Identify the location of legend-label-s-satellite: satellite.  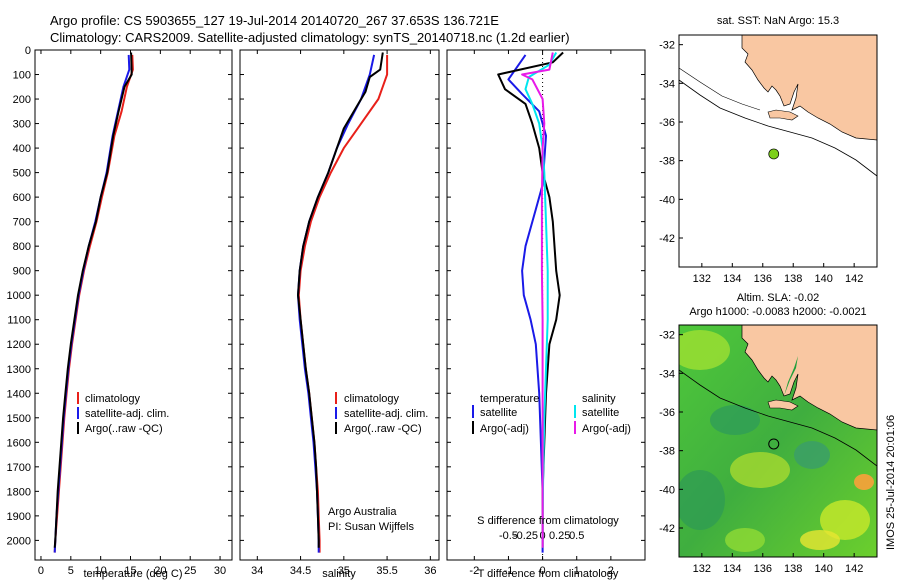
(600, 413).